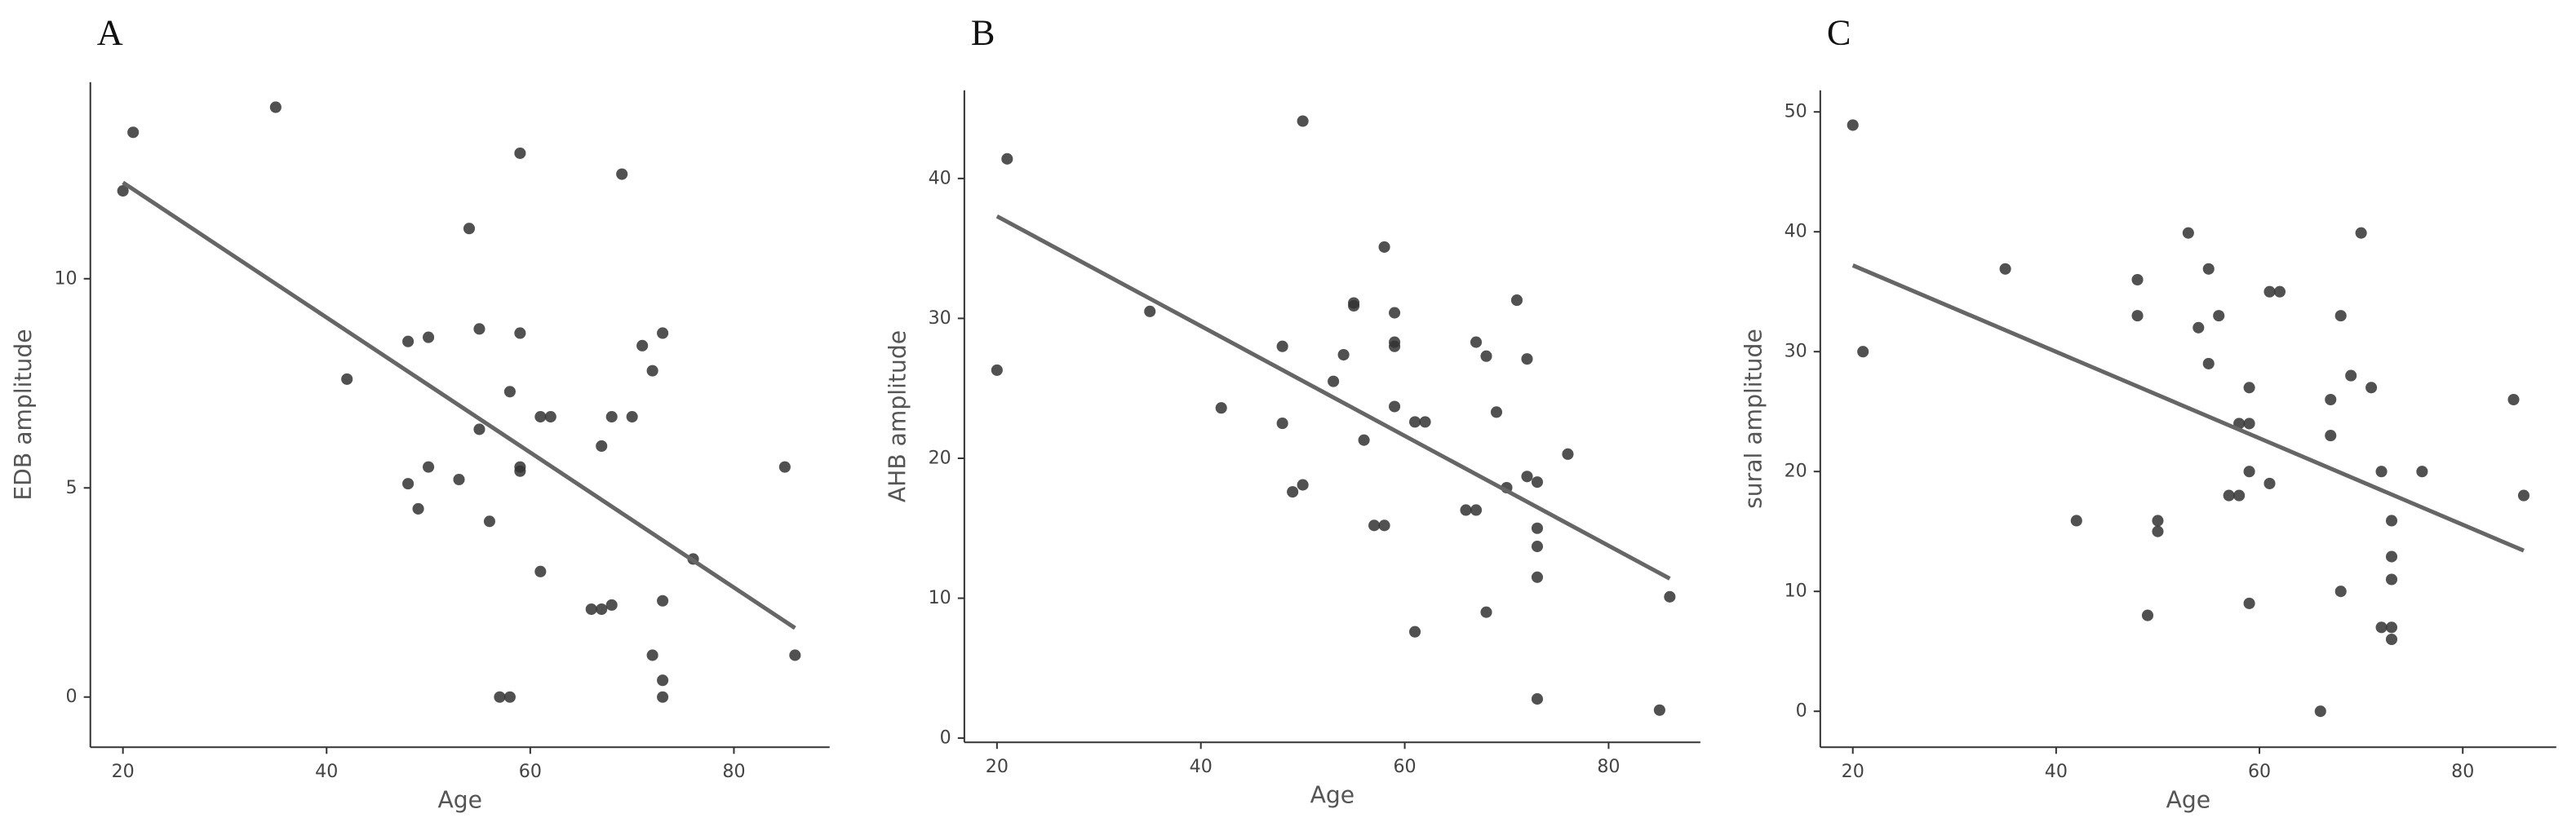  What do you see at coordinates (1796, 112) in the screenshot?
I see `y-tick-label: 50` at bounding box center [1796, 112].